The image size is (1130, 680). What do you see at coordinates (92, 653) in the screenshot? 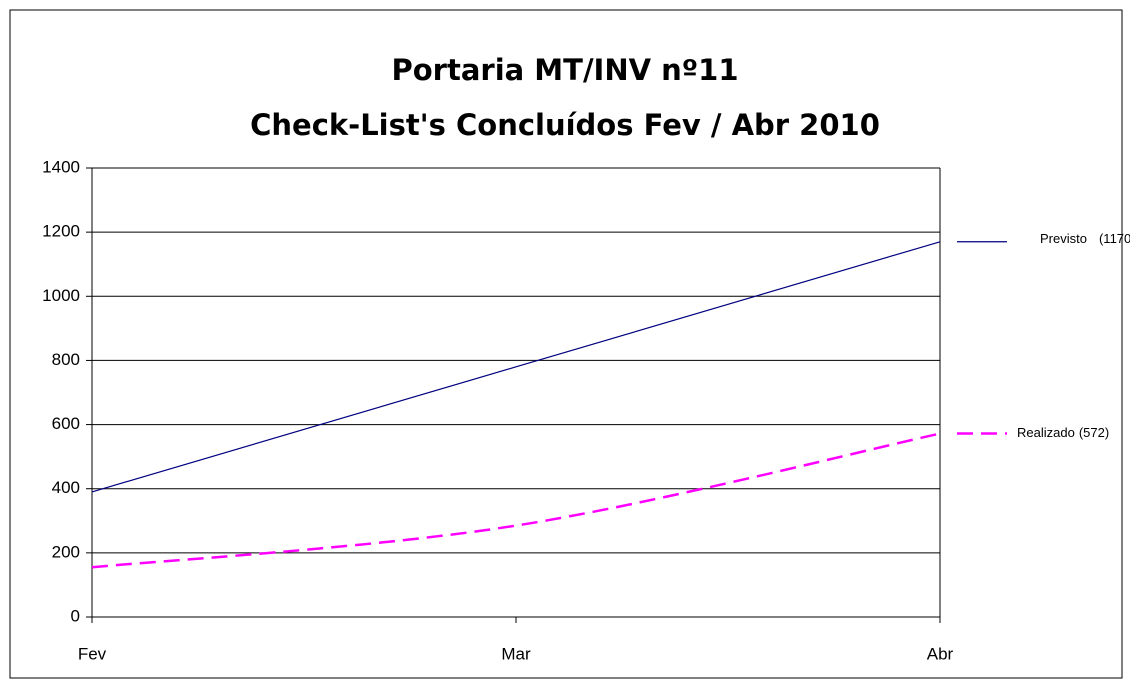
I see `x-tick-label: Fev` at bounding box center [92, 653].